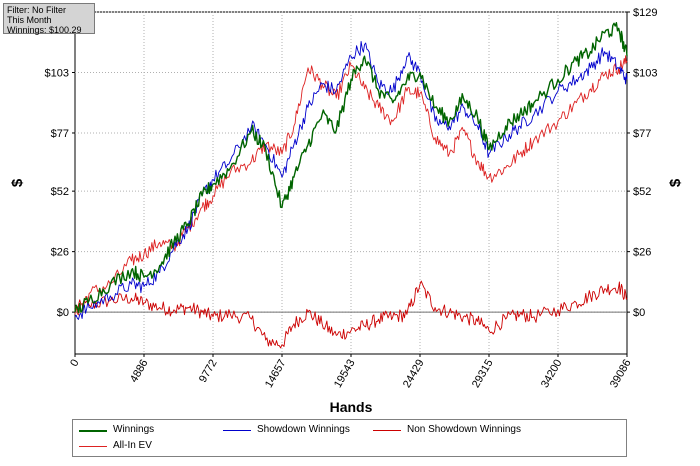 The image size is (700, 466). I want to click on x-tick-label-8: 39086, so click(621, 374).